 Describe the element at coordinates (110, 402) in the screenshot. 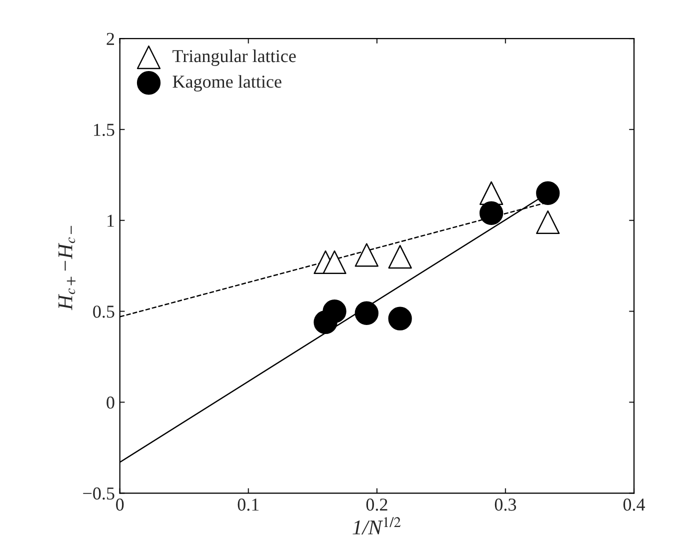

I see `y-tick-label: 0` at that location.